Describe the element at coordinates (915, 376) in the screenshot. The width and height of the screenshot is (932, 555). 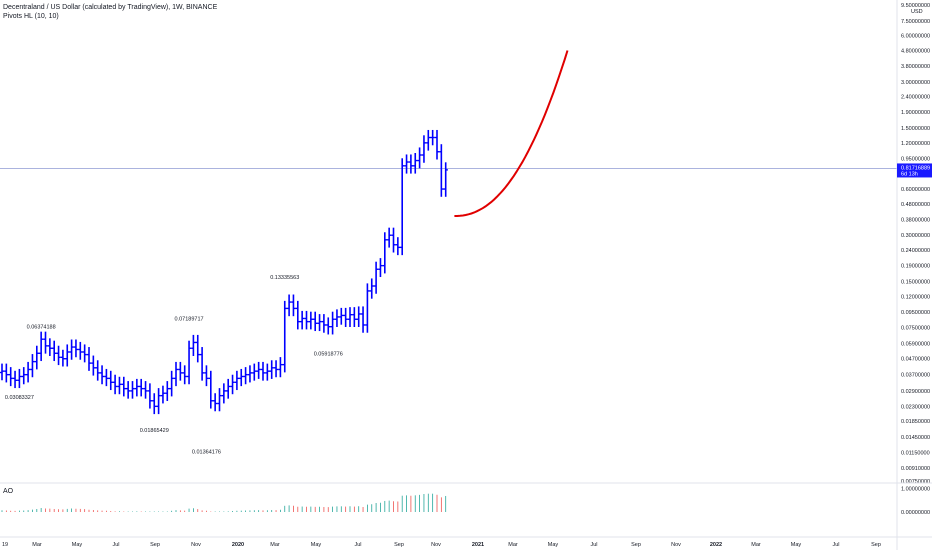
I see `y-tick-label: 0.03700000` at that location.